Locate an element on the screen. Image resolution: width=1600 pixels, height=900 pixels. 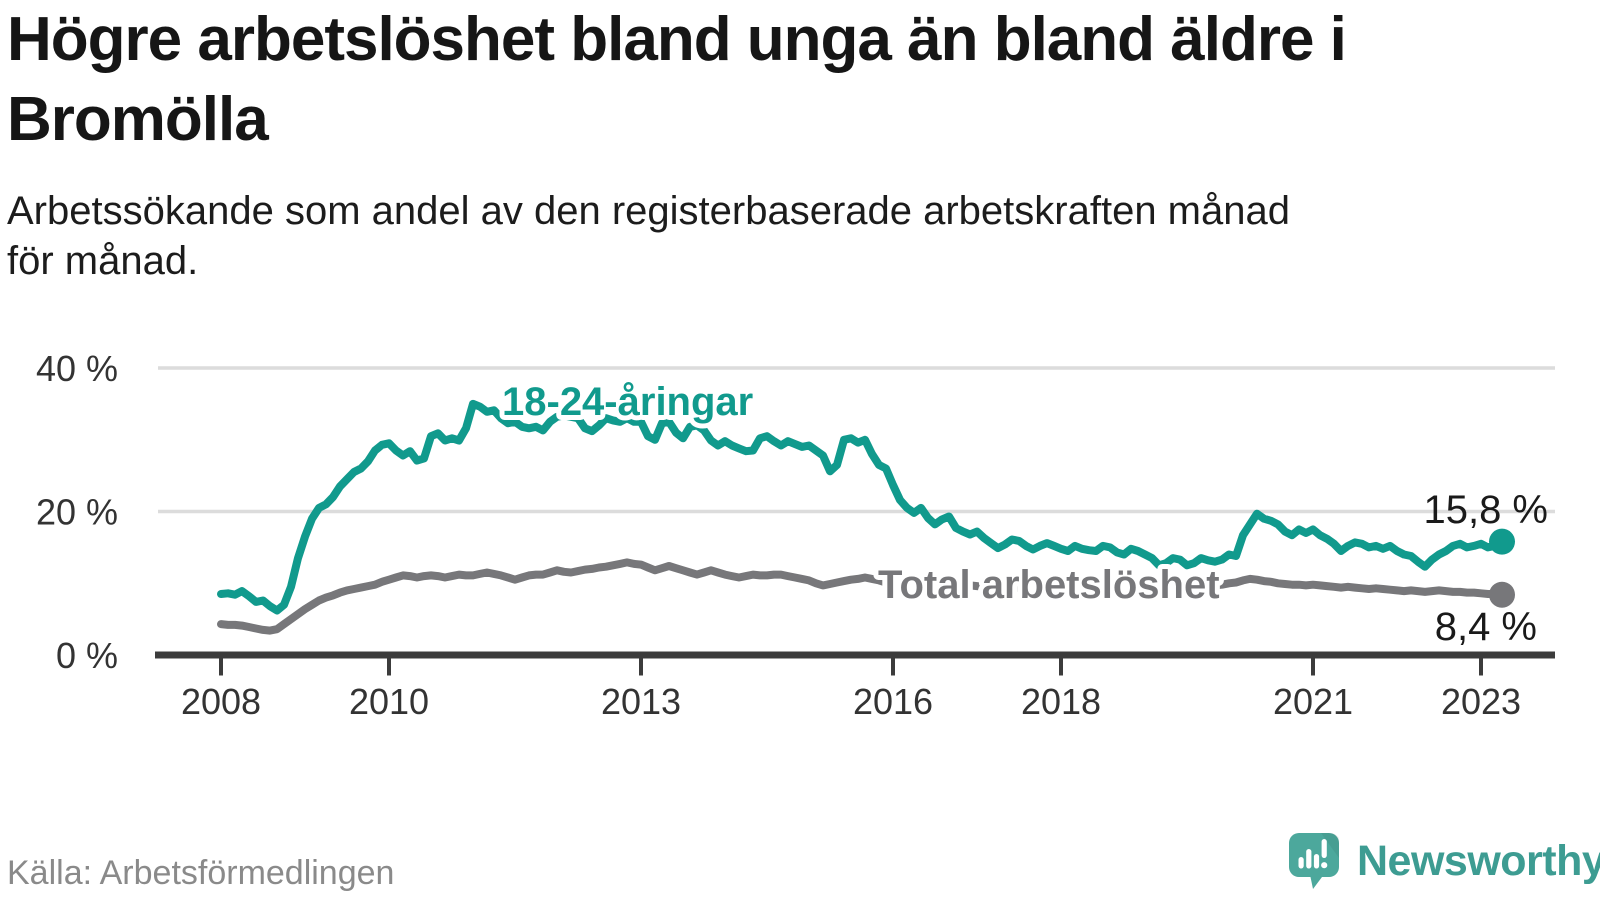
chart-subtitle-line2: för månad. is located at coordinates (103, 261).